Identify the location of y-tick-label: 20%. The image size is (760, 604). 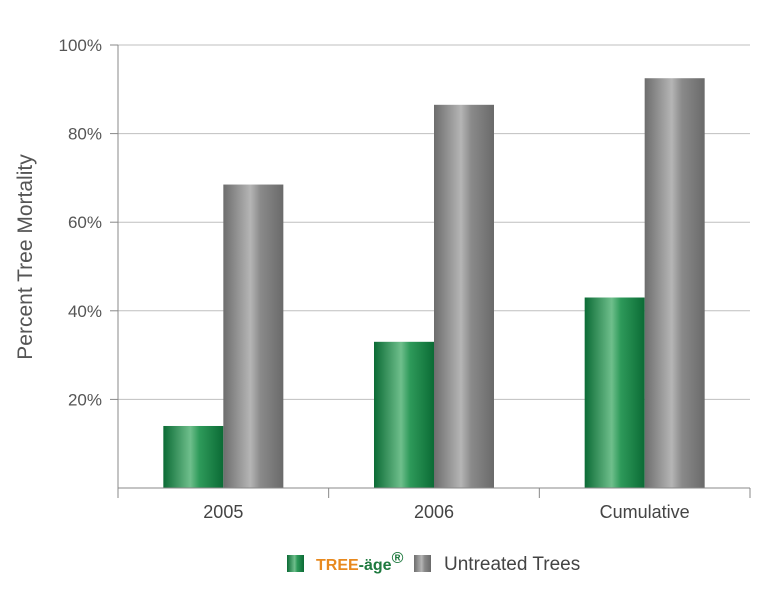
(85, 399).